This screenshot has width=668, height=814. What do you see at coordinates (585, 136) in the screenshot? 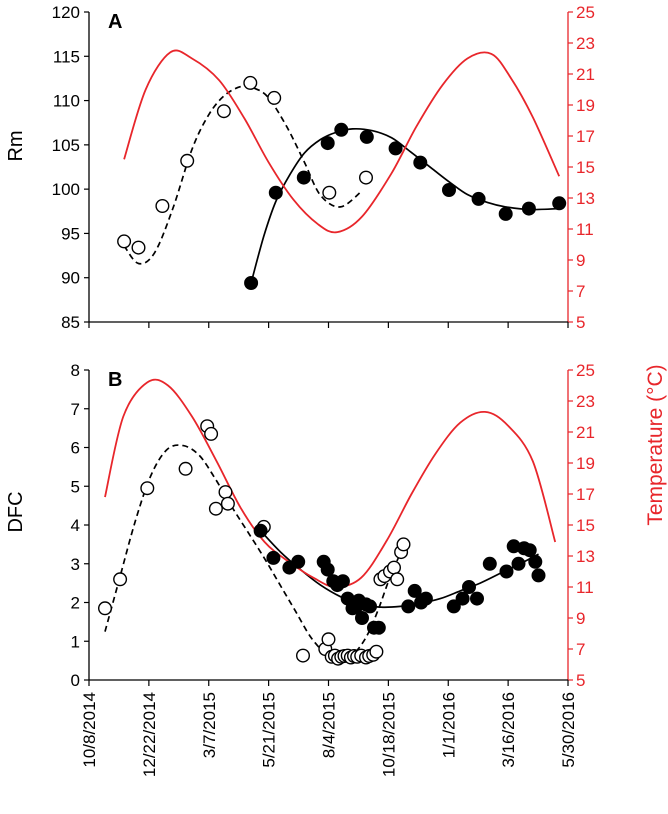
I see `panel-a-temperature-tick-label: 17` at bounding box center [585, 136].